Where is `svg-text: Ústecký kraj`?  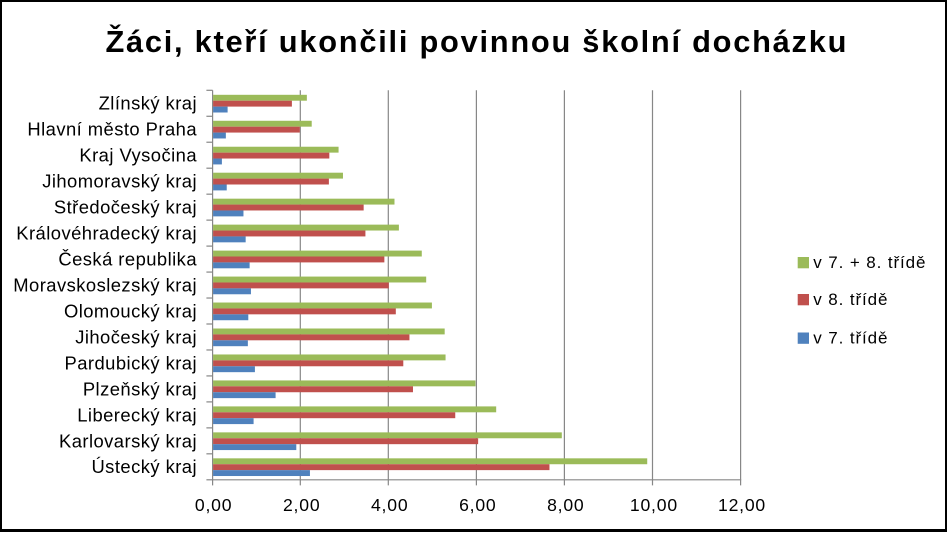
svg-text: Ústecký kraj is located at coordinates (144, 466).